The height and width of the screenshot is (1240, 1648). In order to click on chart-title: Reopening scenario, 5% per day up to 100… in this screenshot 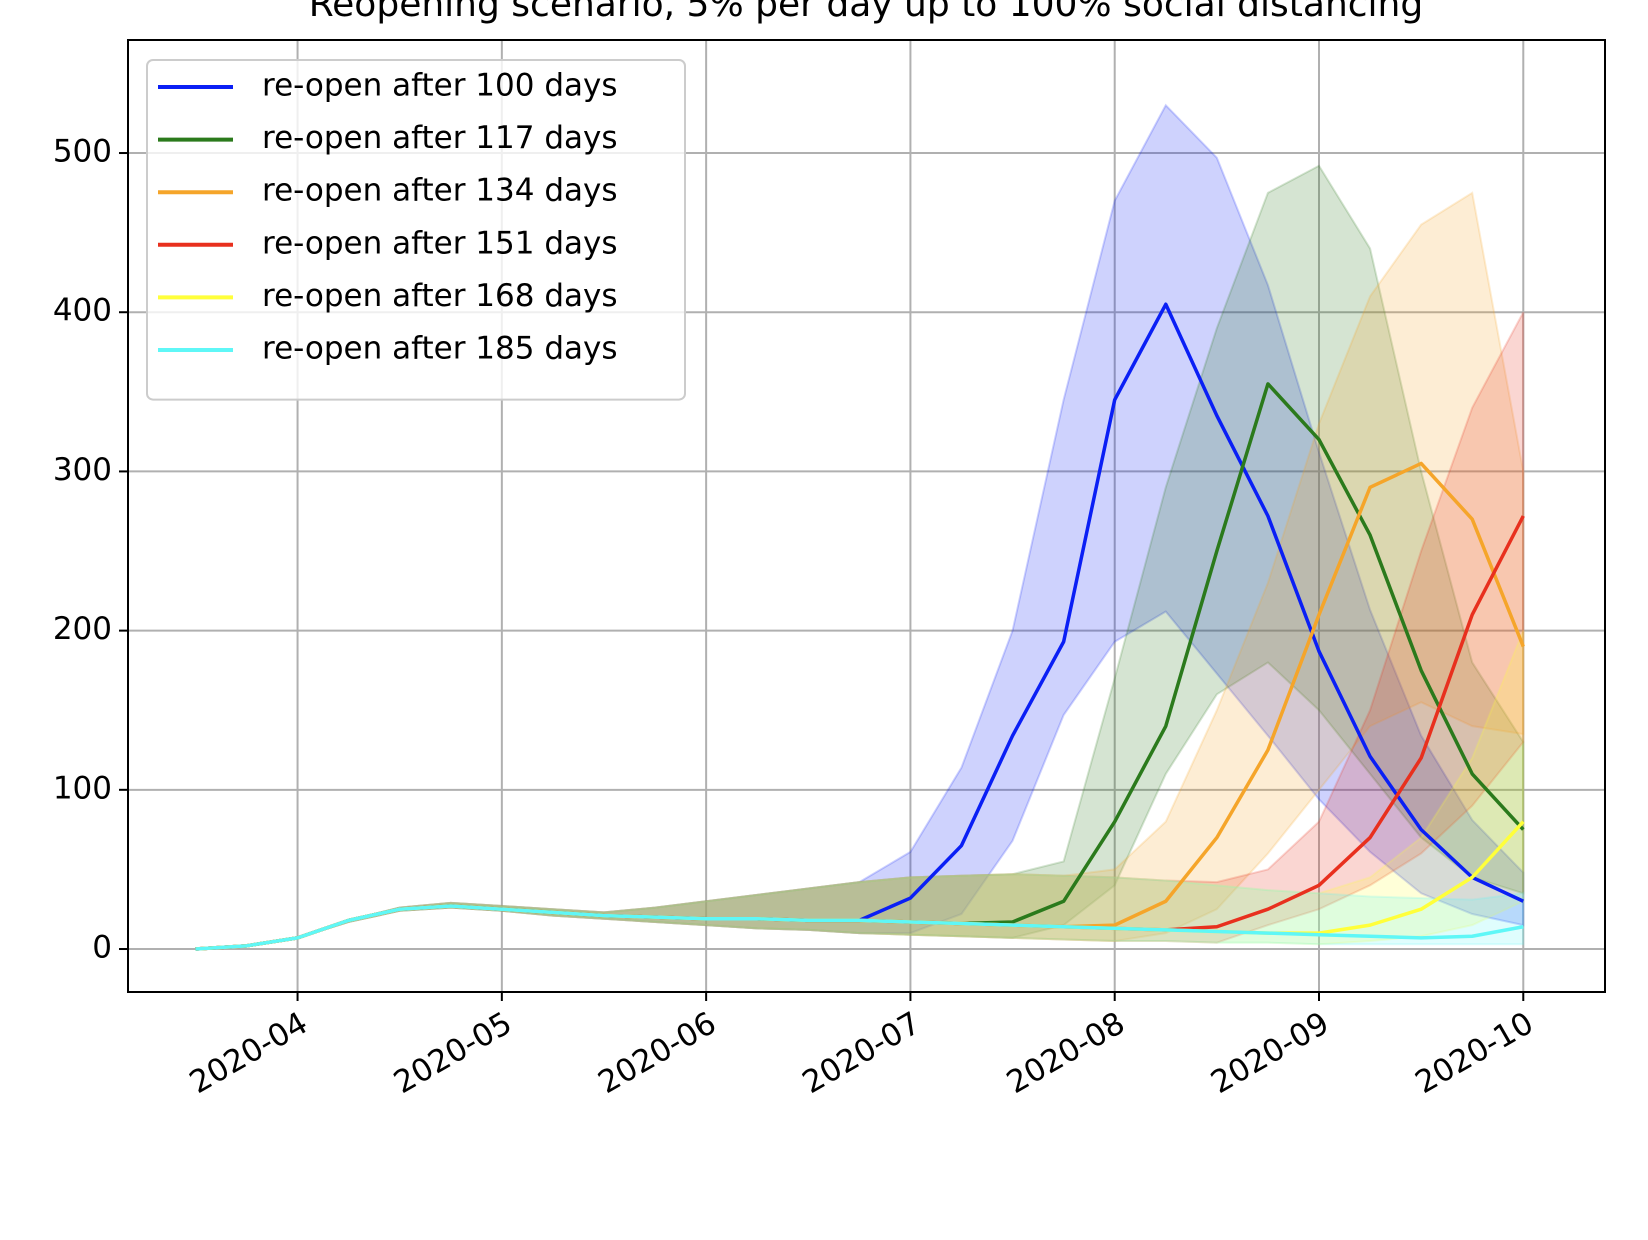, I will do `click(866, 12)`.